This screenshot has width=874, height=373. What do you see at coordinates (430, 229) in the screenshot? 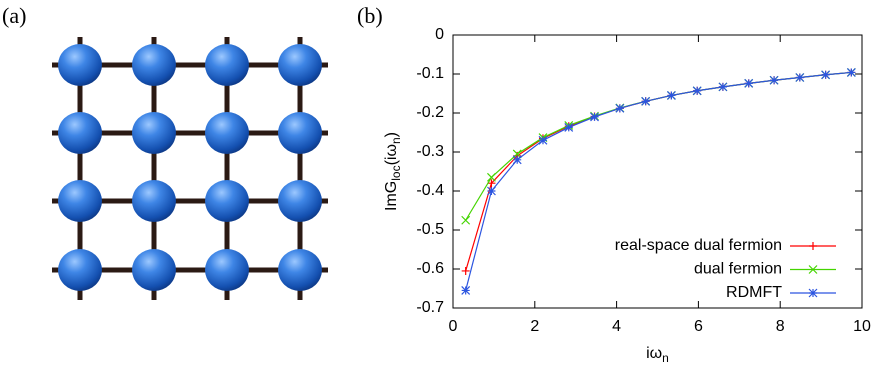
I see `y-tick-label: -0.5` at bounding box center [430, 229].